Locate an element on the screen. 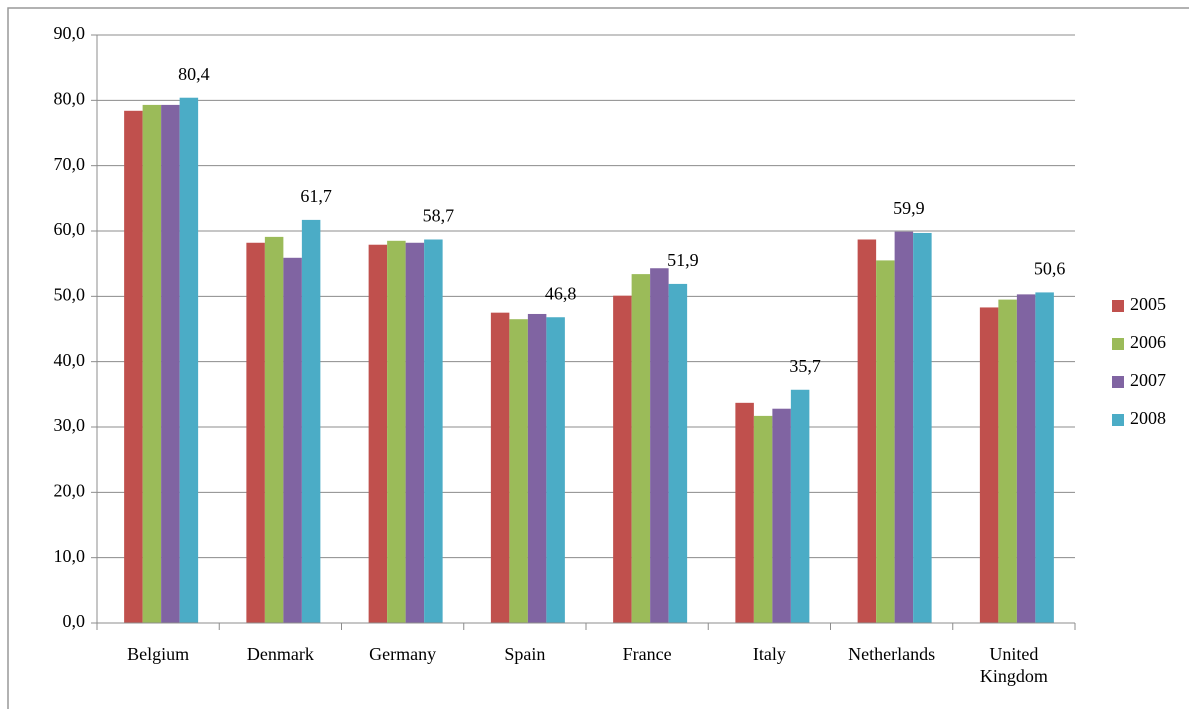 This screenshot has height=709, width=1189. x-tick-label: United Kingdom is located at coordinates (1013, 665).